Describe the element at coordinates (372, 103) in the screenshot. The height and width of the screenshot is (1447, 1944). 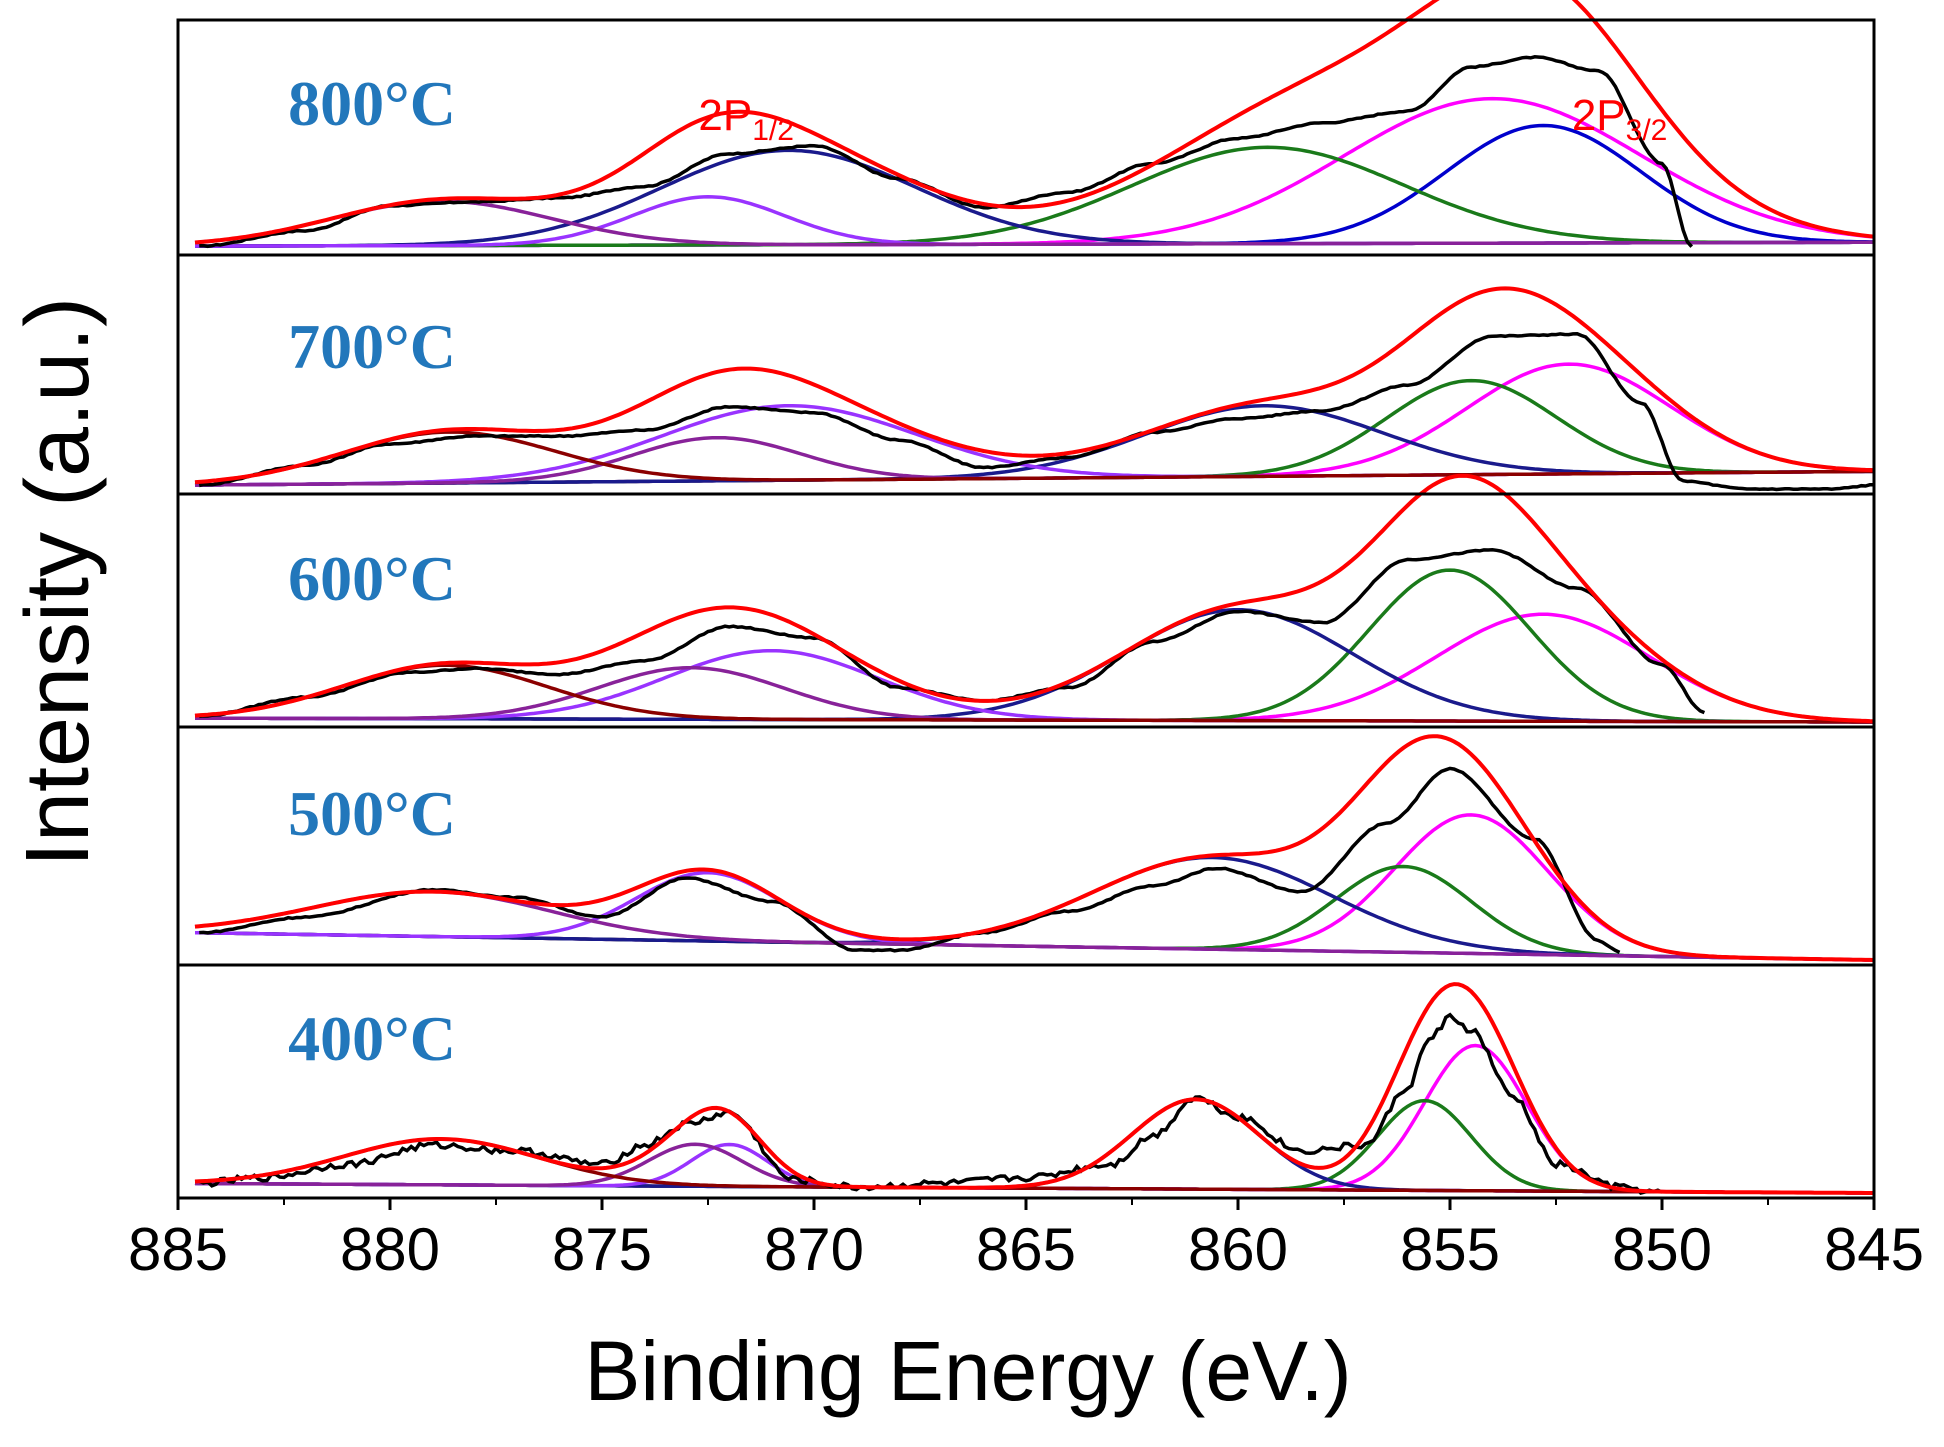
I see `temperature-label-0: 800°C` at that location.